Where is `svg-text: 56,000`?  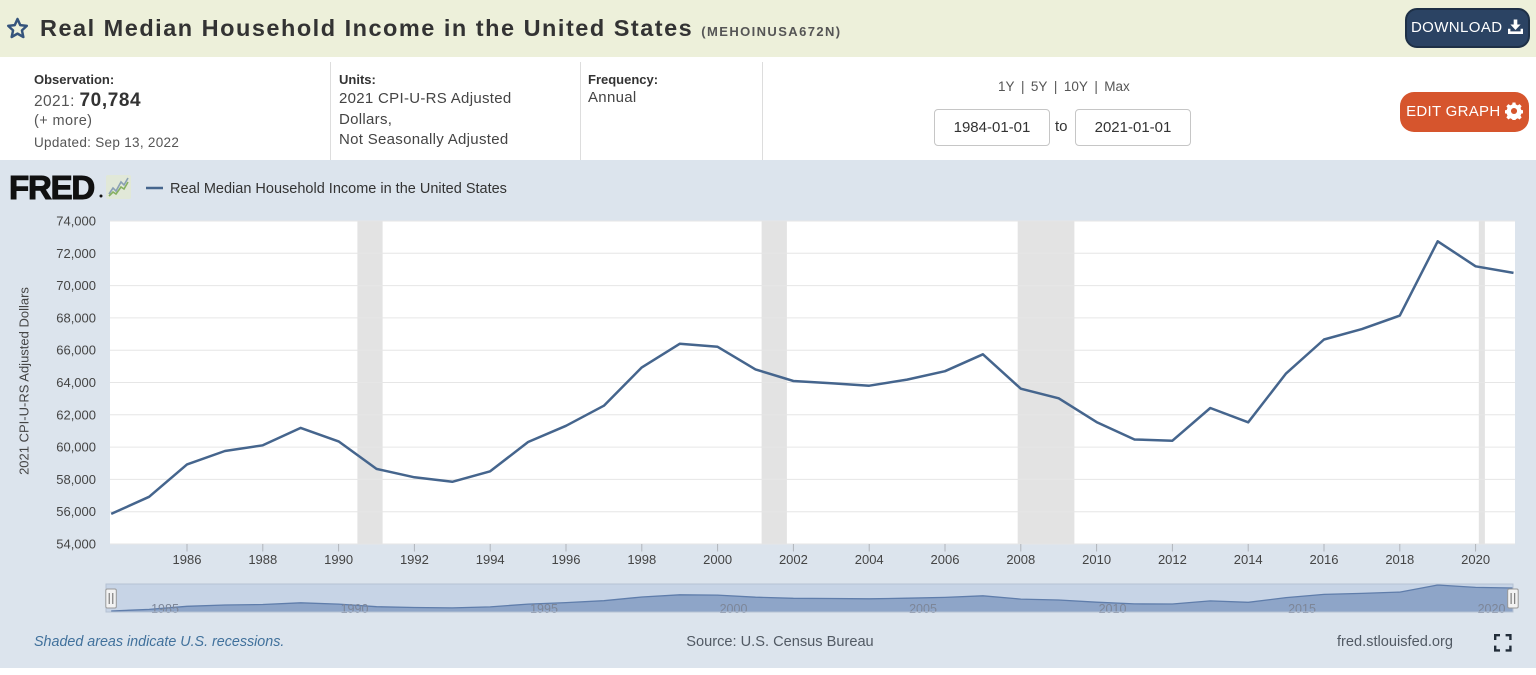 svg-text: 56,000 is located at coordinates (76, 511).